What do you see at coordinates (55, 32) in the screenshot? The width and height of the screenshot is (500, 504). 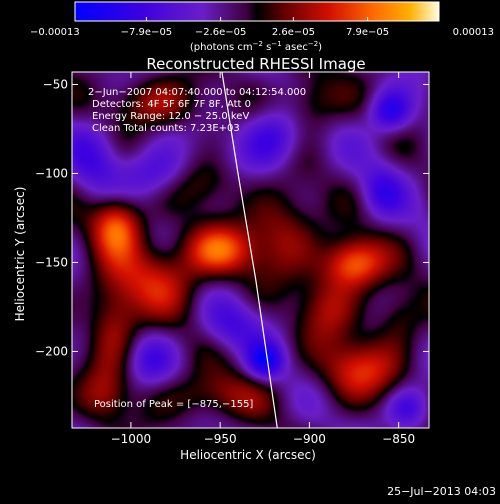 I see `colorbar-tick-label: −0.00013` at bounding box center [55, 32].